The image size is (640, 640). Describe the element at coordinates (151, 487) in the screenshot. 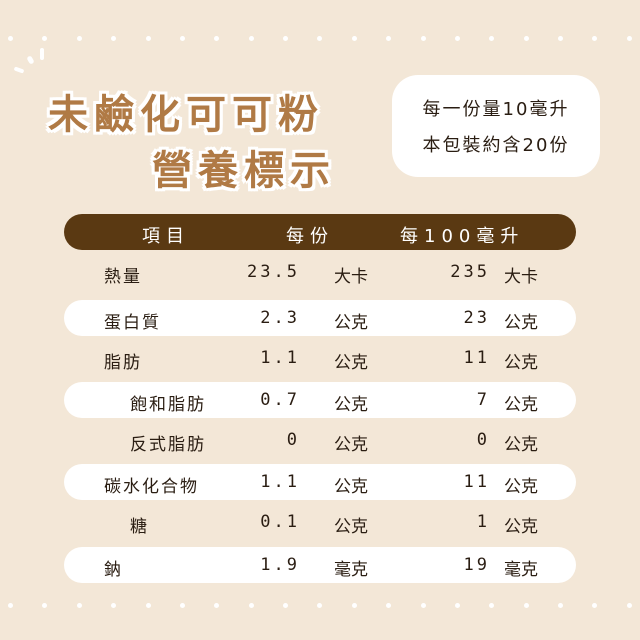

I see `row-label: 碳水化合物` at that location.